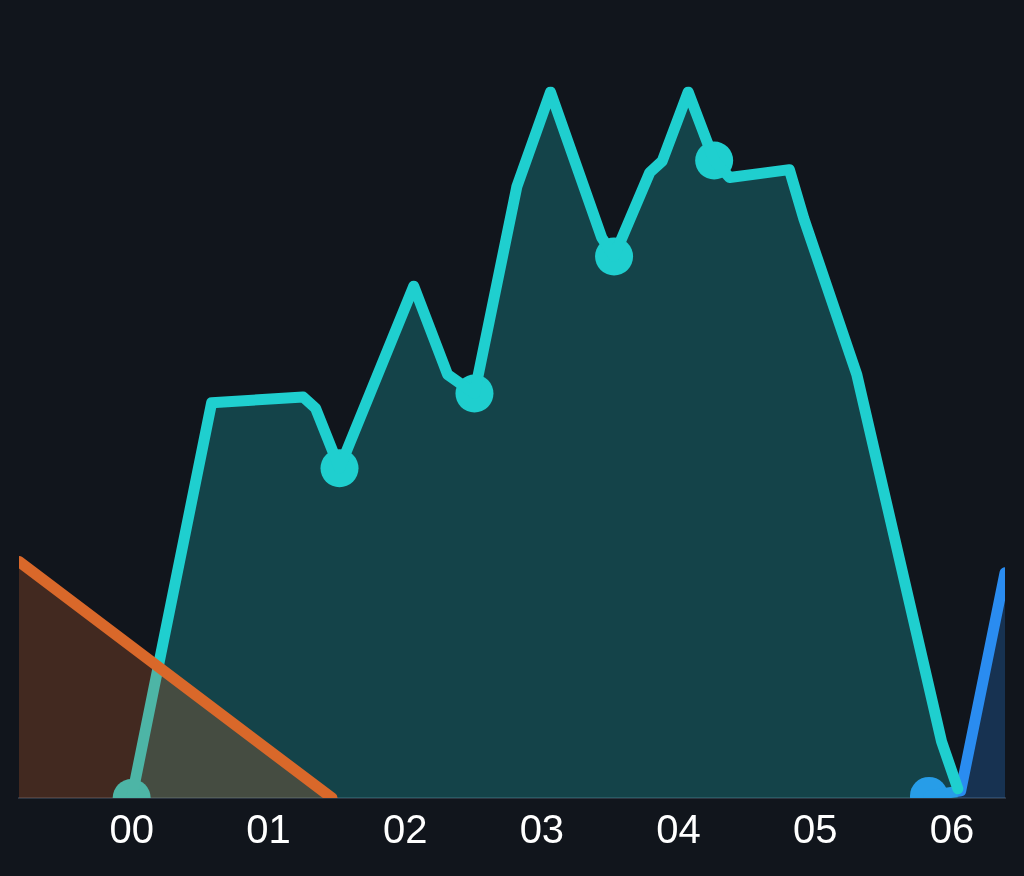 The height and width of the screenshot is (876, 1024). Describe the element at coordinates (678, 829) in the screenshot. I see `x-tick-label: 04` at that location.